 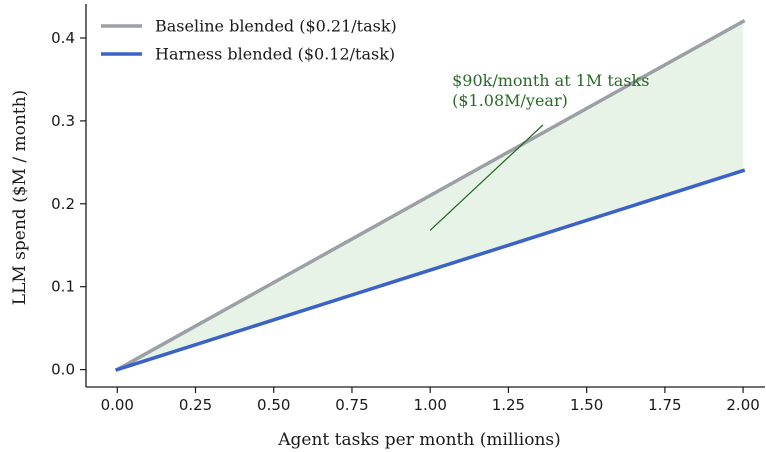 What do you see at coordinates (508, 405) in the screenshot?
I see `x-tick-label: 1.25` at bounding box center [508, 405].